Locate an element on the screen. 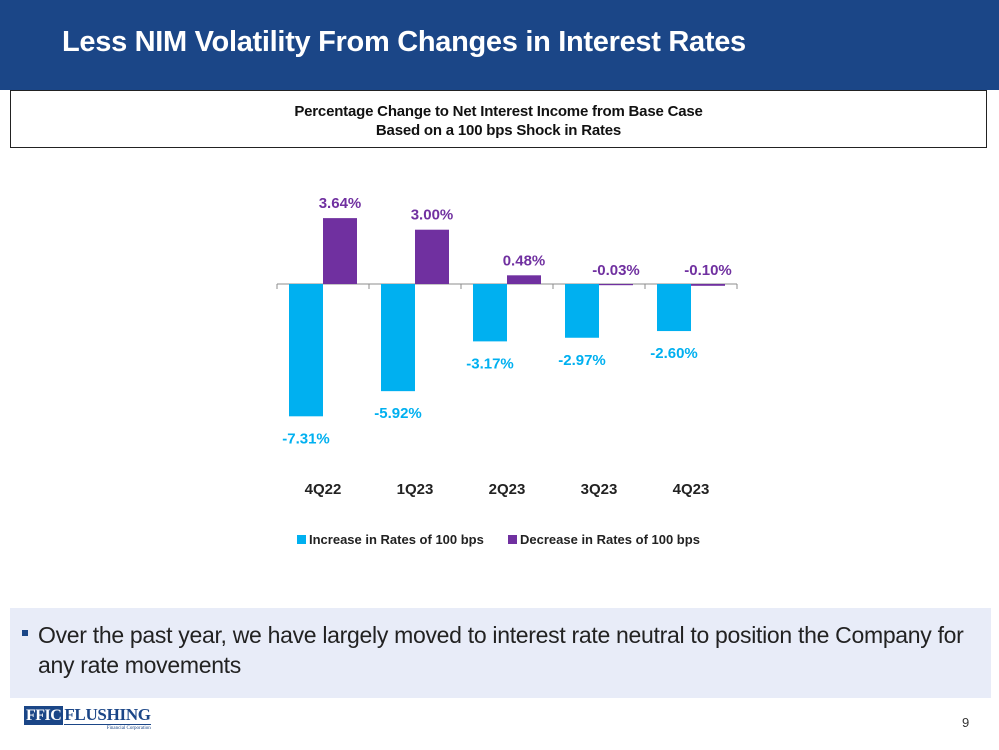 Image resolution: width=999 pixels, height=750 pixels. increase-data-label: -2.97% is located at coordinates (582, 360).